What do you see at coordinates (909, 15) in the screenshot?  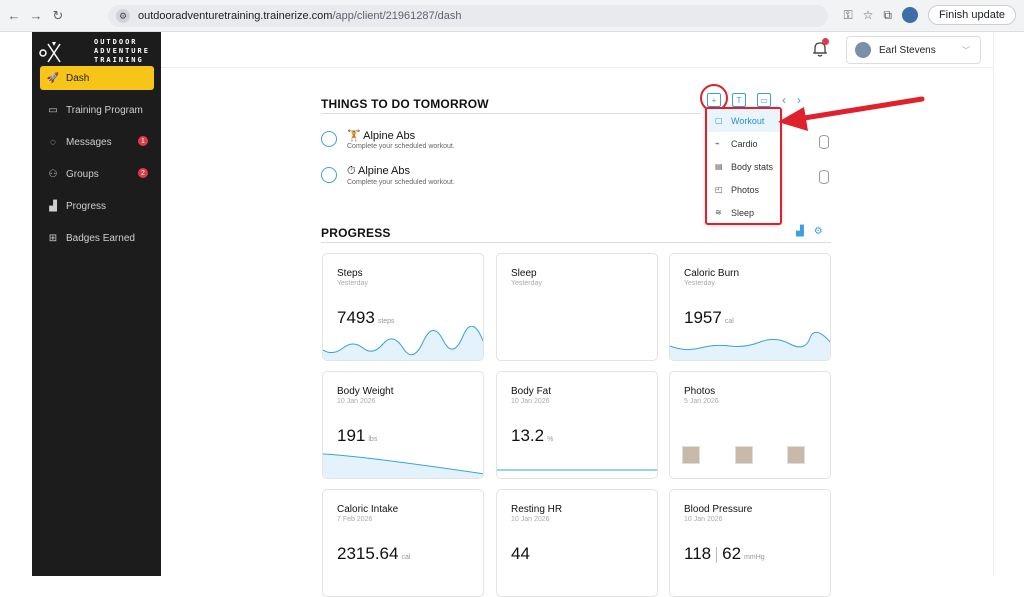 I see `profile-avatar` at bounding box center [909, 15].